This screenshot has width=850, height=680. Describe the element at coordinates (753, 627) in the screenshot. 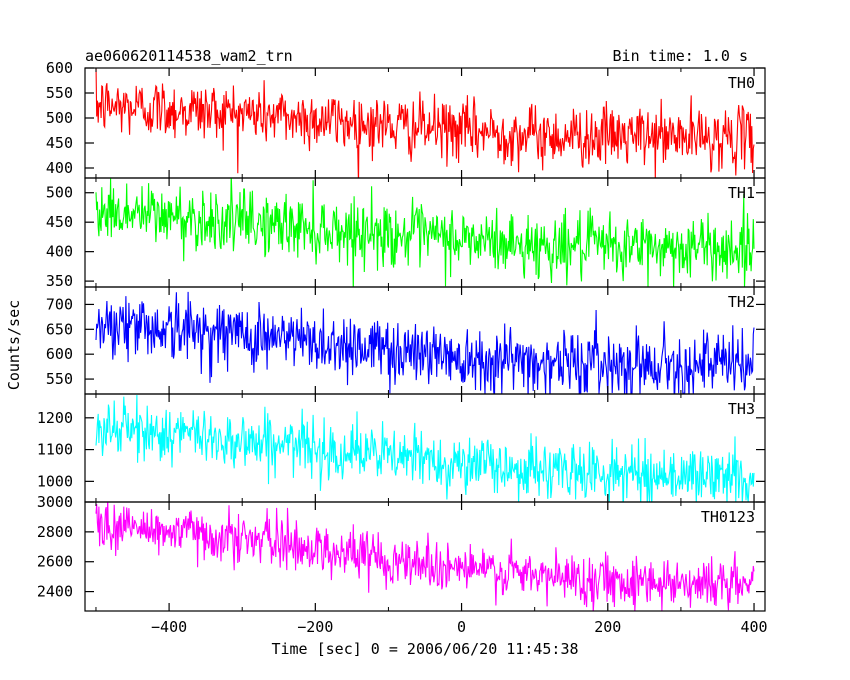

I see `x-tick-label: 400` at that location.